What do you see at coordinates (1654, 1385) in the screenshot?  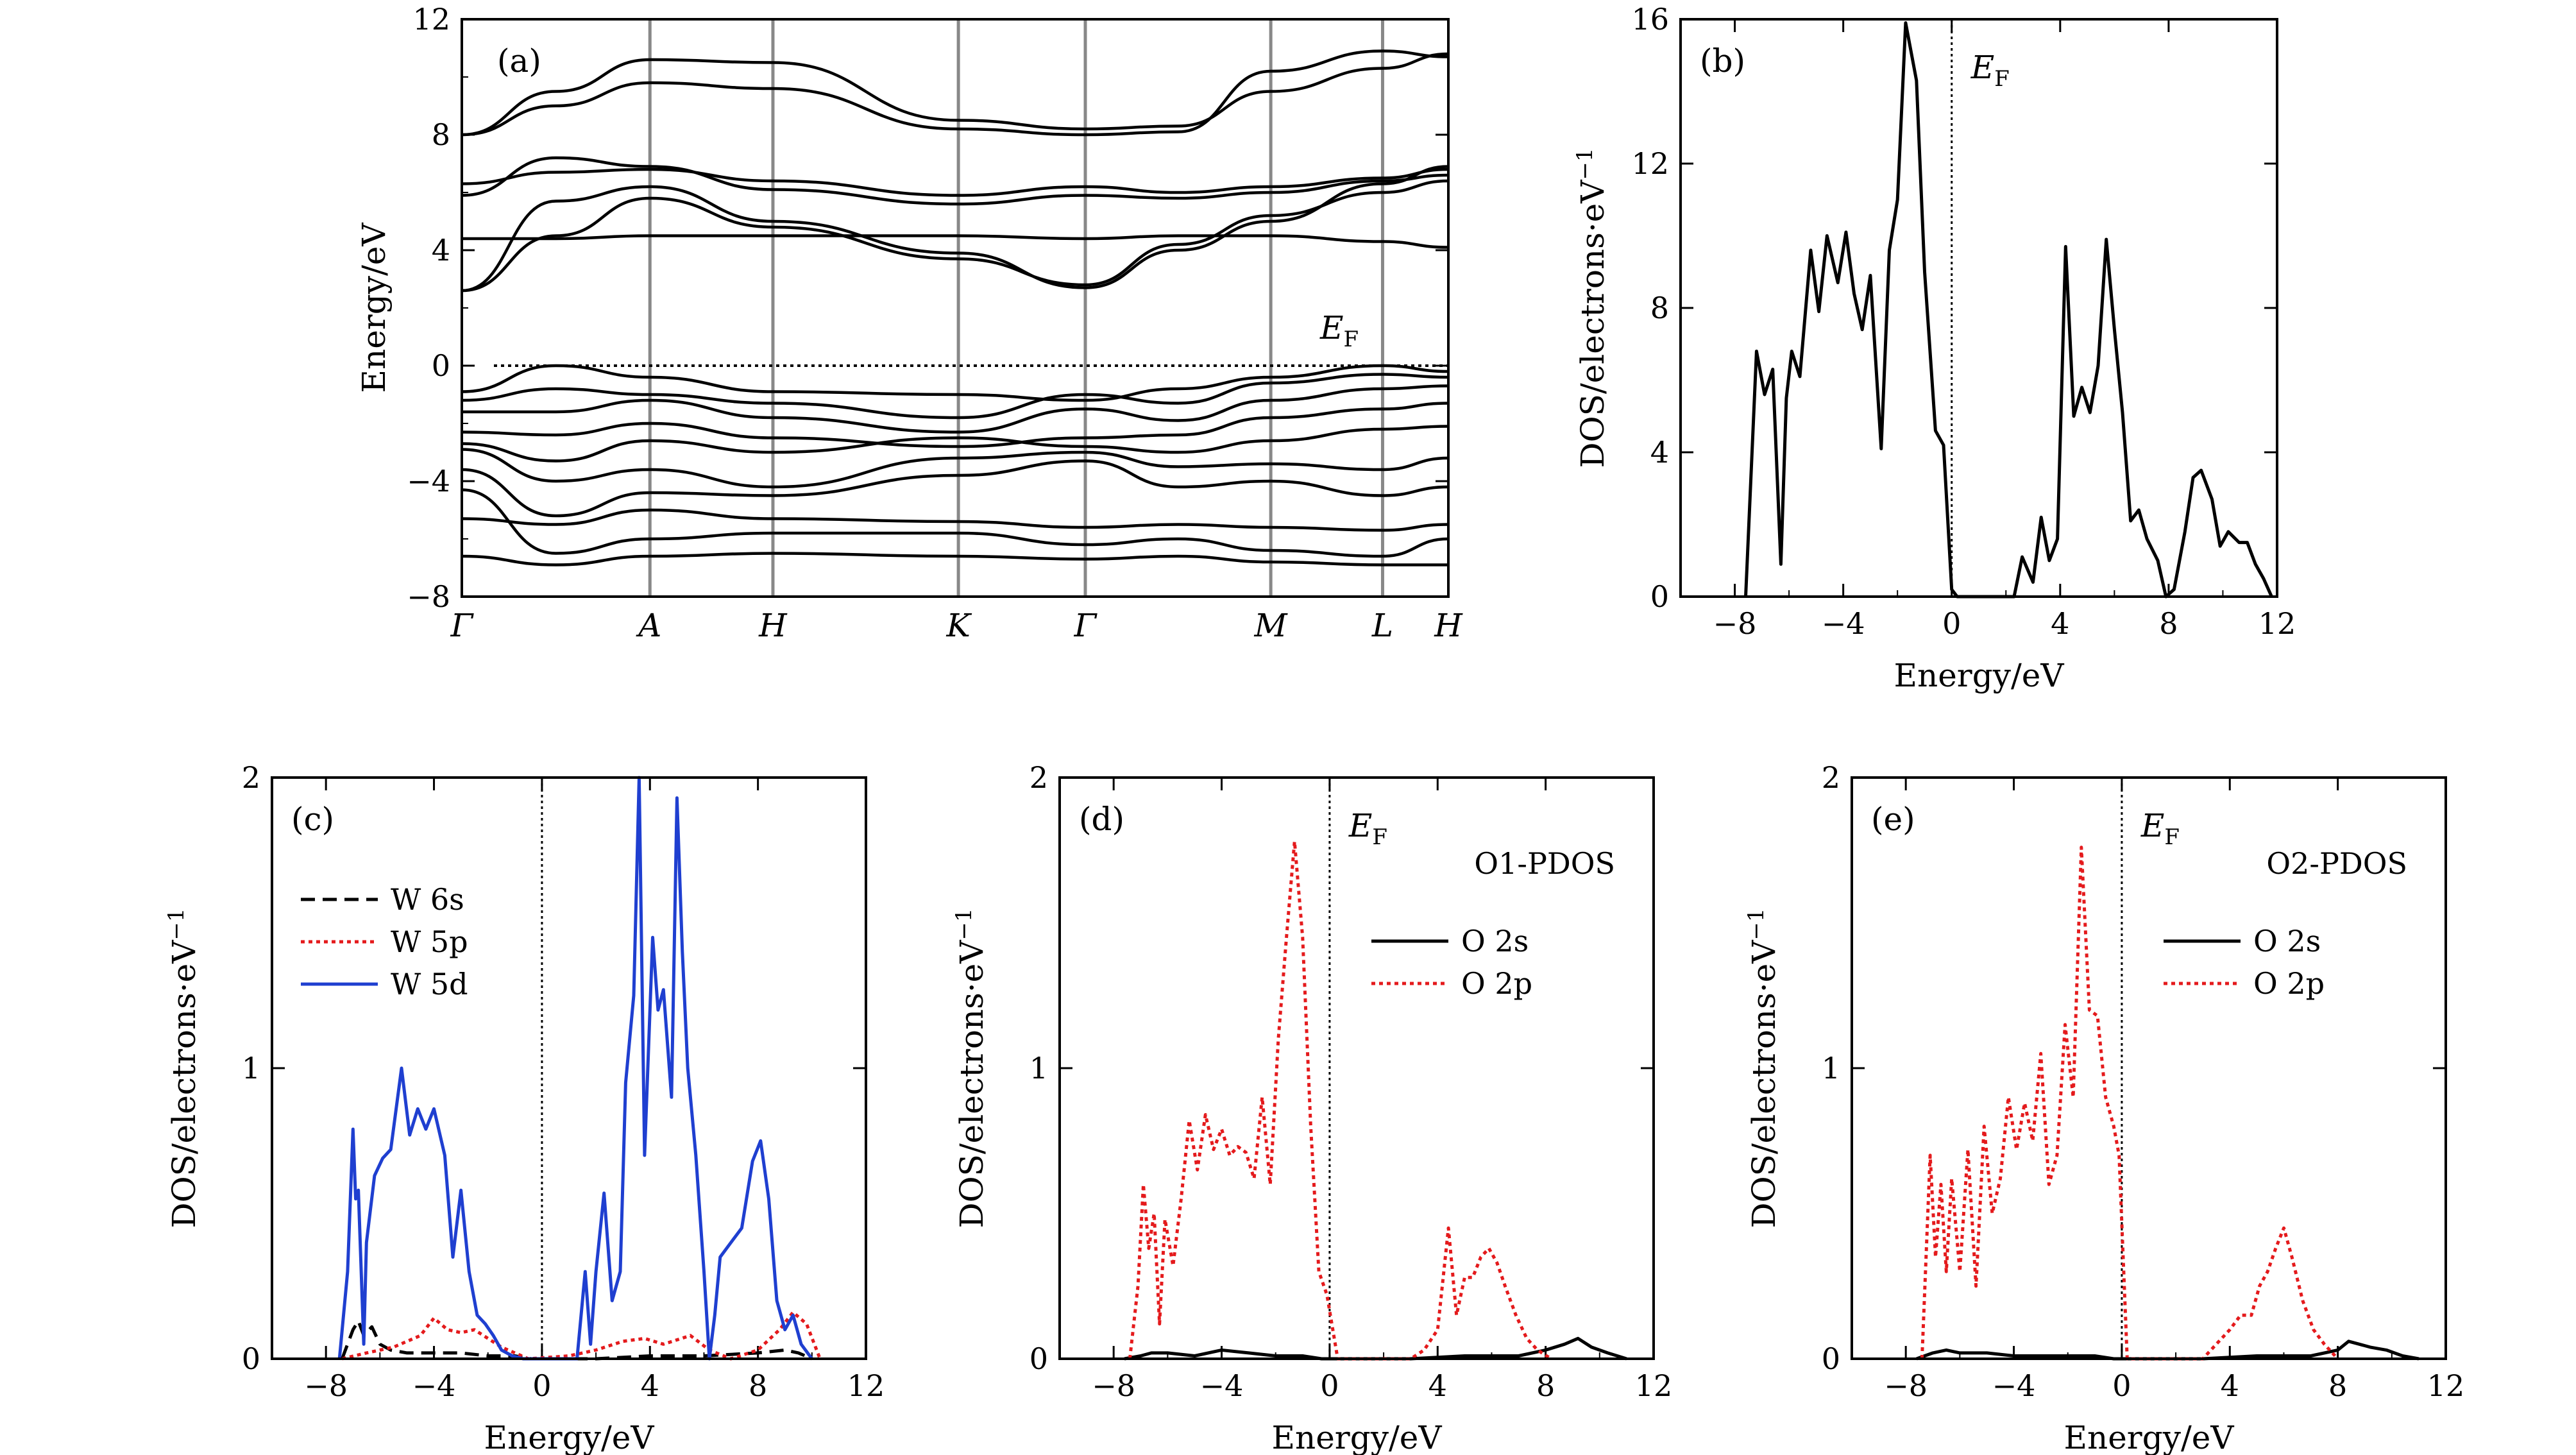 I see `panel-d-xtick-label: 12` at bounding box center [1654, 1385].